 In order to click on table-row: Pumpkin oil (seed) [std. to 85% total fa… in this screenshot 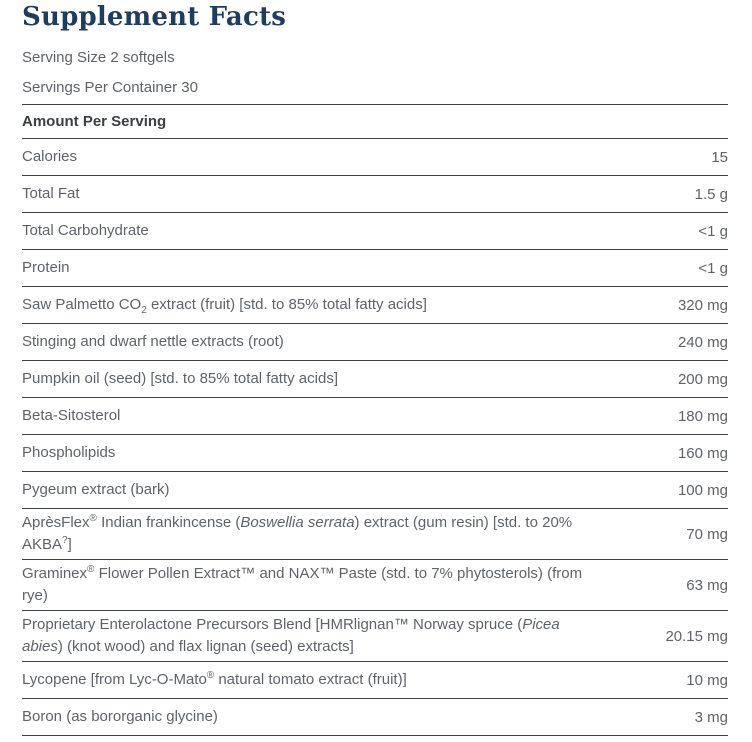, I will do `click(375, 379)`.